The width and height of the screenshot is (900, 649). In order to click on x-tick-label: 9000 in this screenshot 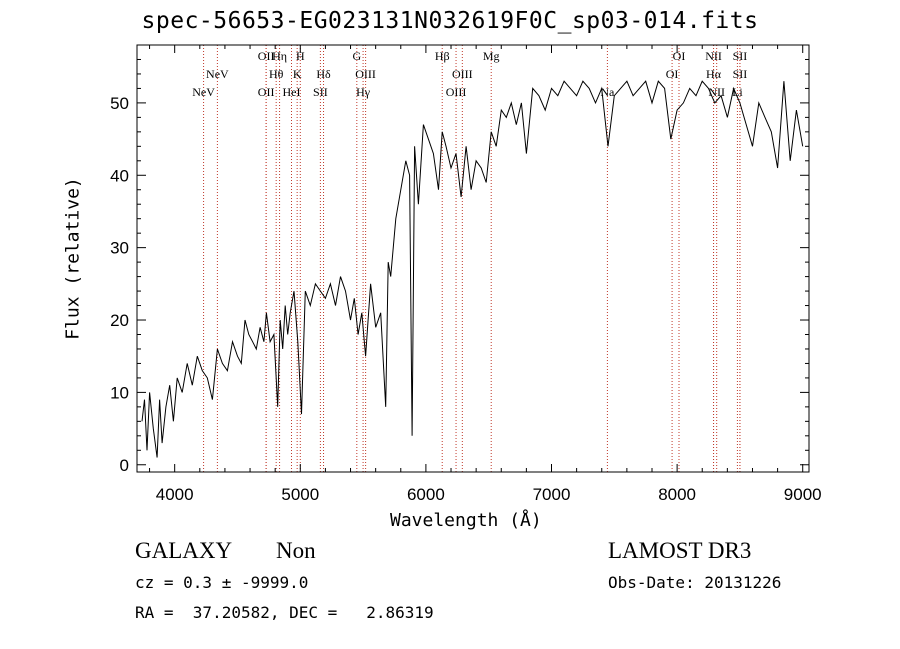, I will do `click(803, 494)`.